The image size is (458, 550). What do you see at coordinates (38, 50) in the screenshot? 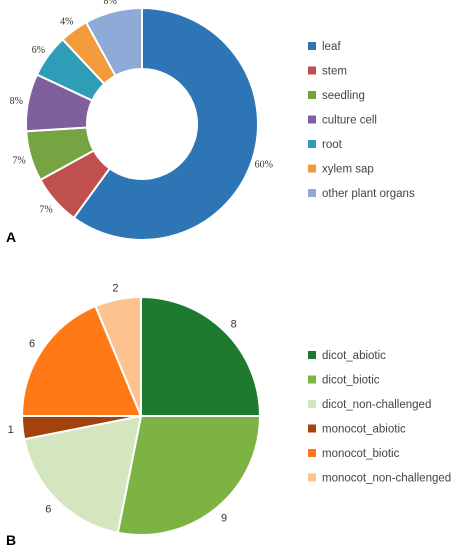
I see `slice-label-root: 6%` at bounding box center [38, 50].